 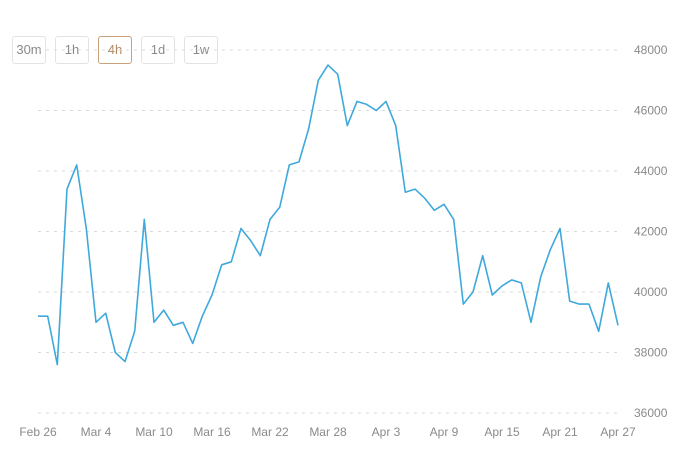 I want to click on x-tick-label: Apr 21, so click(x=560, y=432).